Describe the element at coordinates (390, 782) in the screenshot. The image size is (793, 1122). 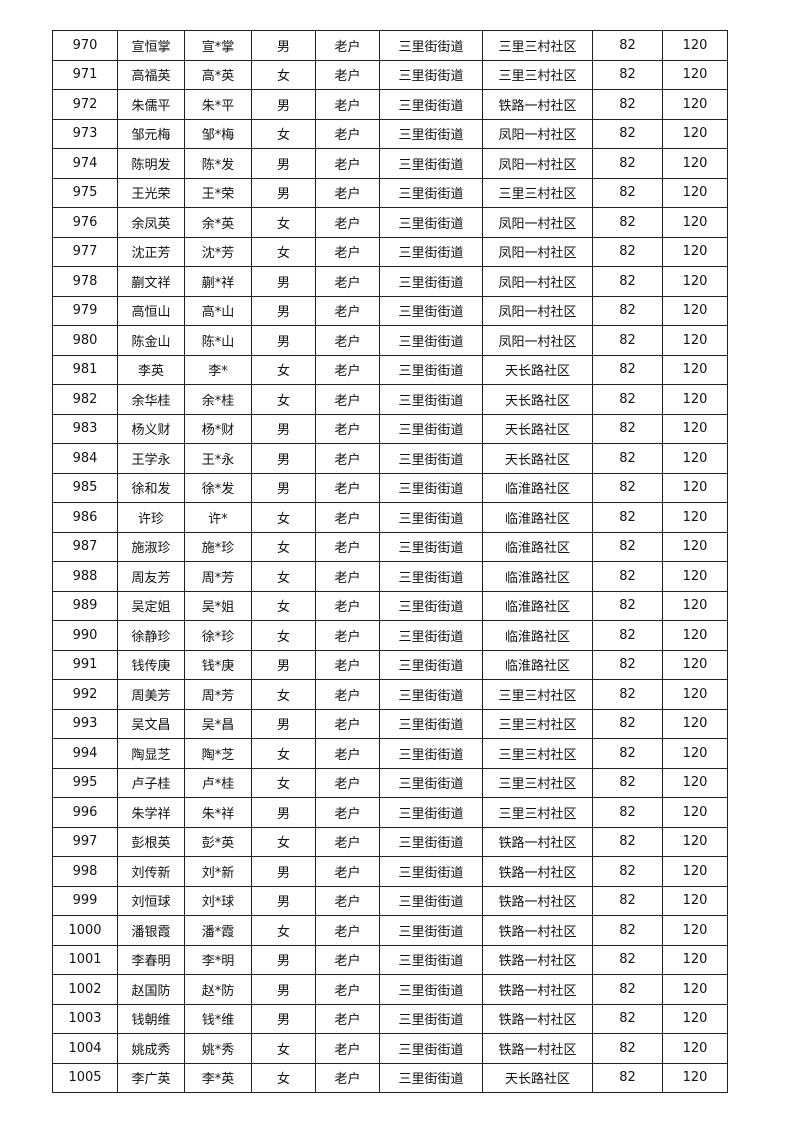
I see `table-row: 995 卢子桂 卢*桂女老户 三里街街道 三里三村社区 82 120` at that location.